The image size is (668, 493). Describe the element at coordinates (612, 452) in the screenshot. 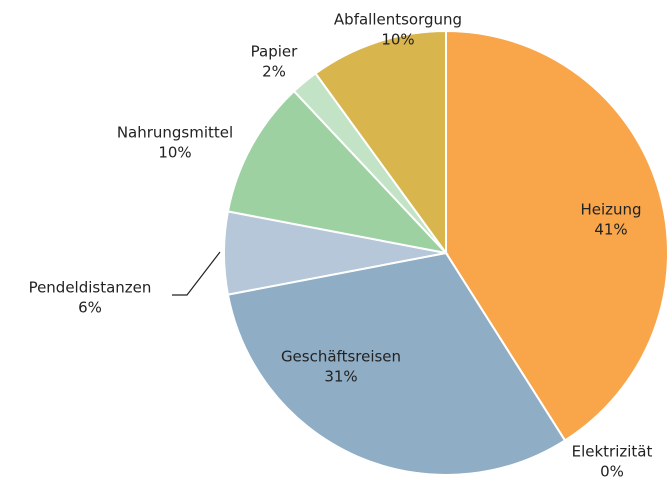

I see `slice-label: Elektrizität` at that location.